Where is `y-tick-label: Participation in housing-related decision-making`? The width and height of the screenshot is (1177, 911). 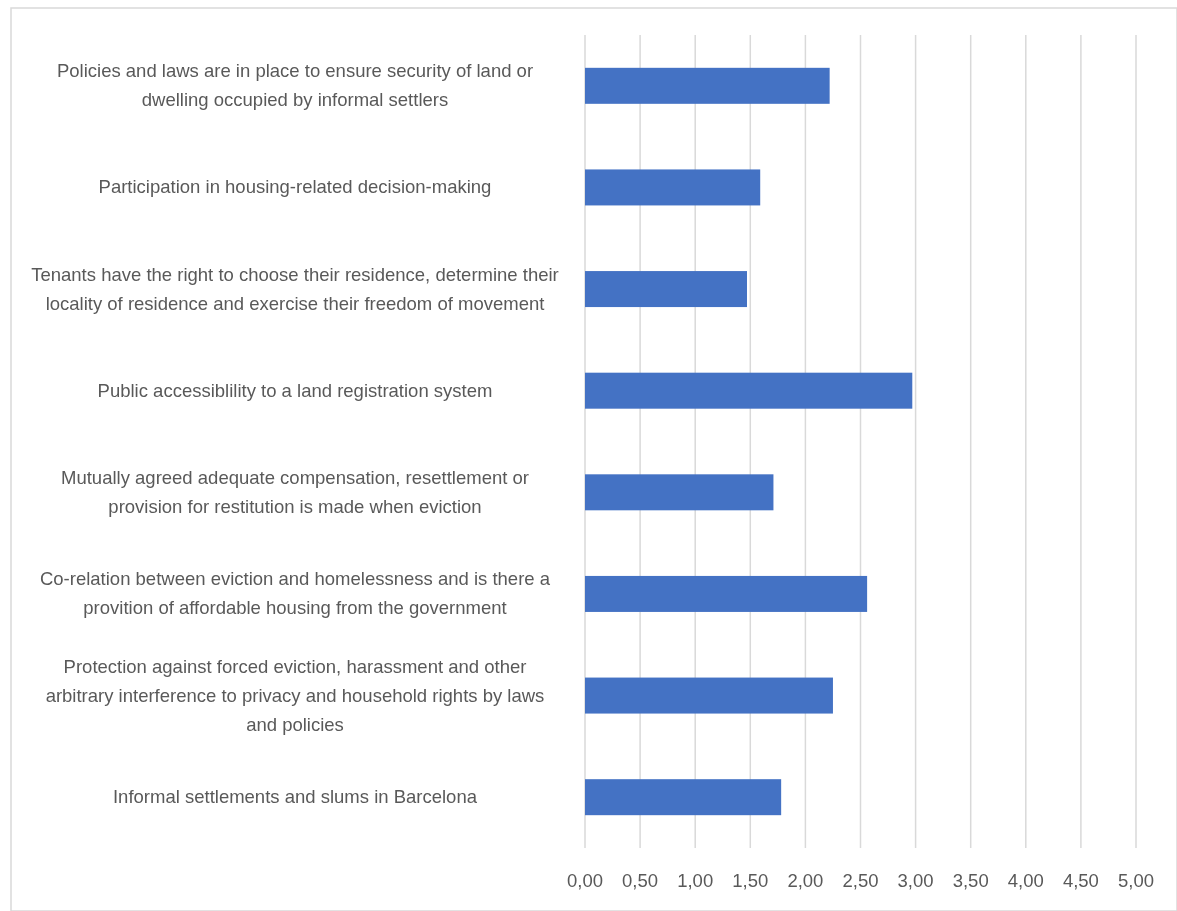
y-tick-label: Participation in housing-related decision-making is located at coordinates (295, 187).